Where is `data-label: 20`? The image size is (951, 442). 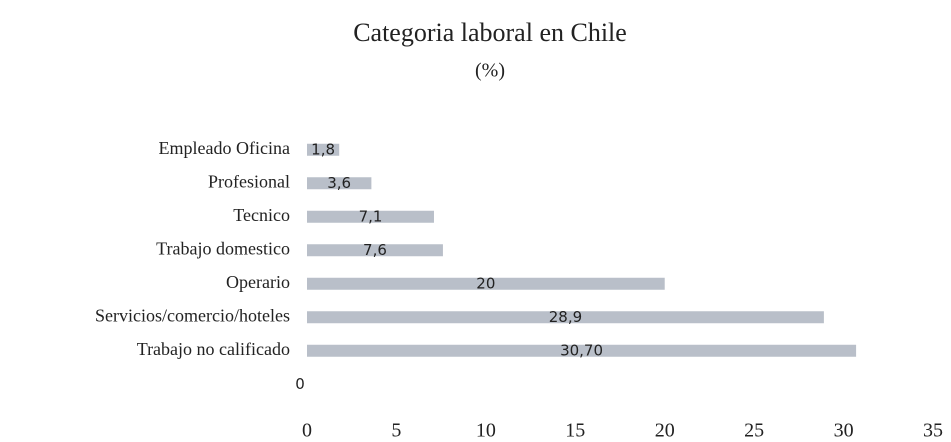 data-label: 20 is located at coordinates (485, 283).